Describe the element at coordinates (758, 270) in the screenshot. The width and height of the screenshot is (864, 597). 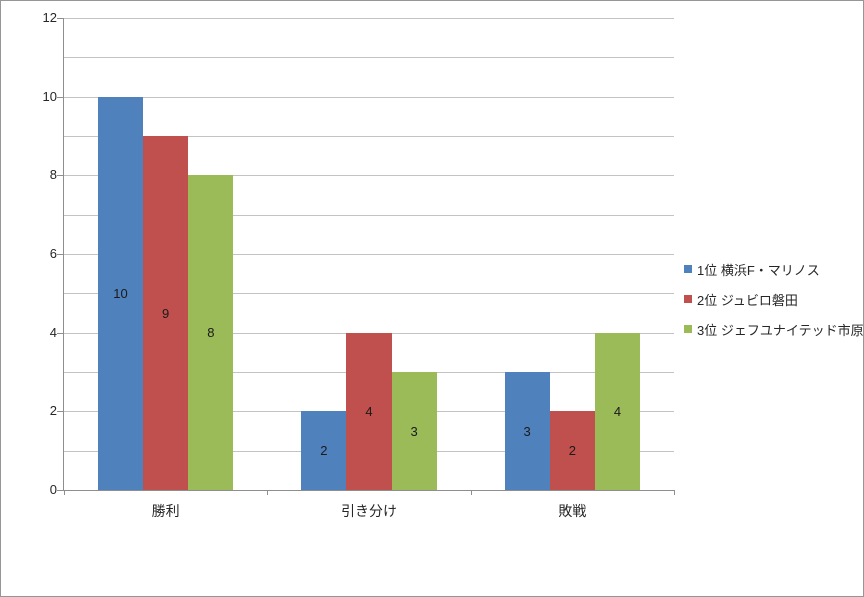
I see `legend-label: 1位 横浜F・マリノス` at that location.